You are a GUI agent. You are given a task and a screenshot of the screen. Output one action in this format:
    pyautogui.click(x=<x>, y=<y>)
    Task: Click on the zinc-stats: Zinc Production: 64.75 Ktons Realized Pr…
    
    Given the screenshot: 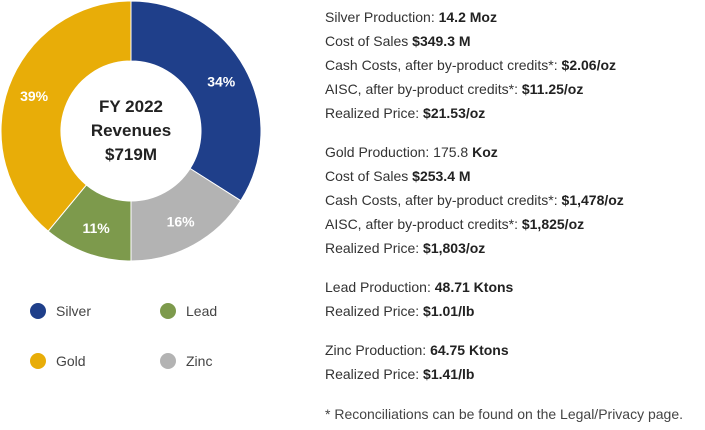 What is the action you would take?
    pyautogui.click(x=515, y=362)
    